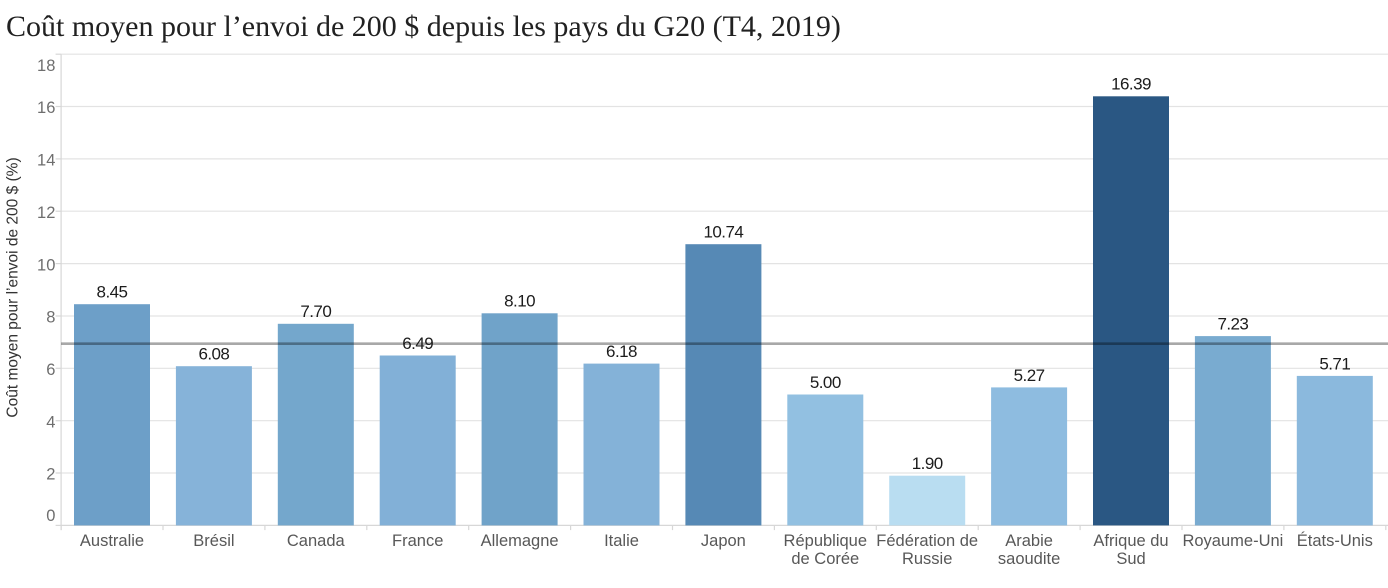 The width and height of the screenshot is (1388, 588). I want to click on svg-text: Sud, so click(1130, 559).